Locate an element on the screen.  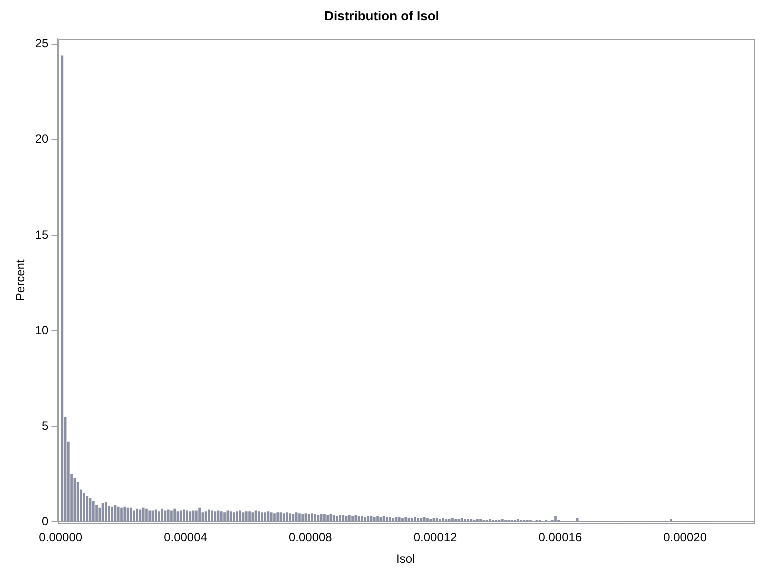
y-axis-title: Percent is located at coordinates (21, 280).